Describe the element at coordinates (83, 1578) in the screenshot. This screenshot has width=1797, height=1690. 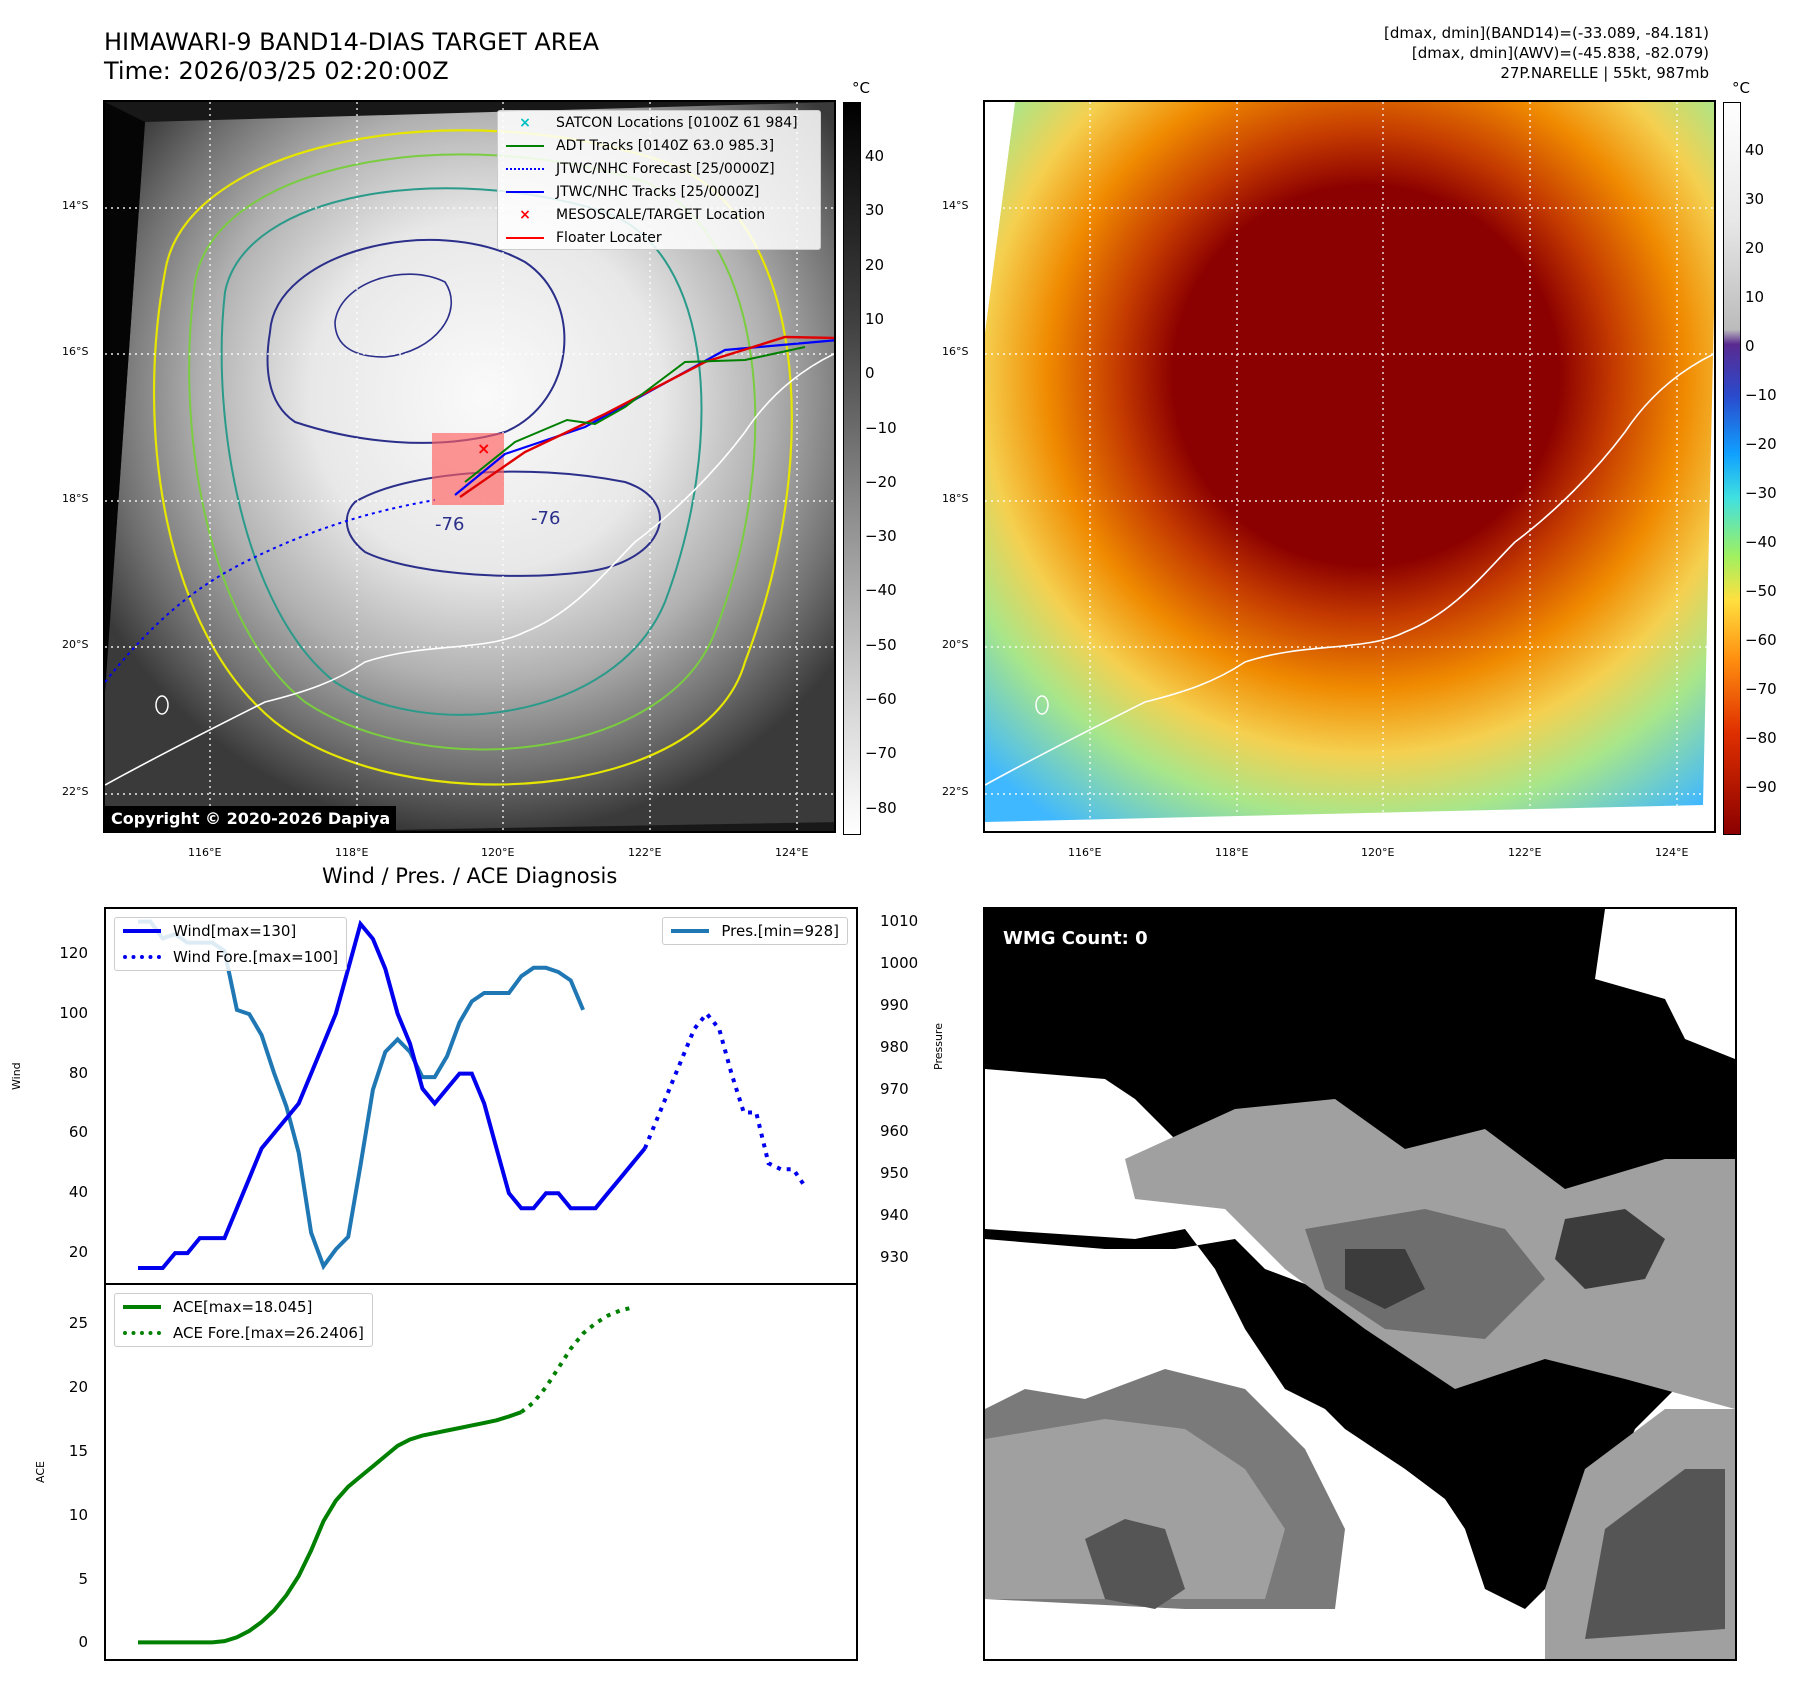
I see `ace-tick: 5` at that location.